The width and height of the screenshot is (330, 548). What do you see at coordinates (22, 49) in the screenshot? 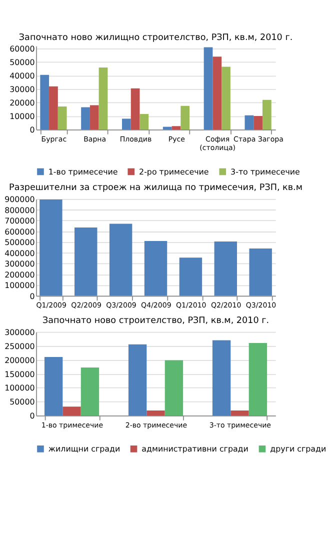
I see `y-tick-label: 60000` at bounding box center [22, 49].